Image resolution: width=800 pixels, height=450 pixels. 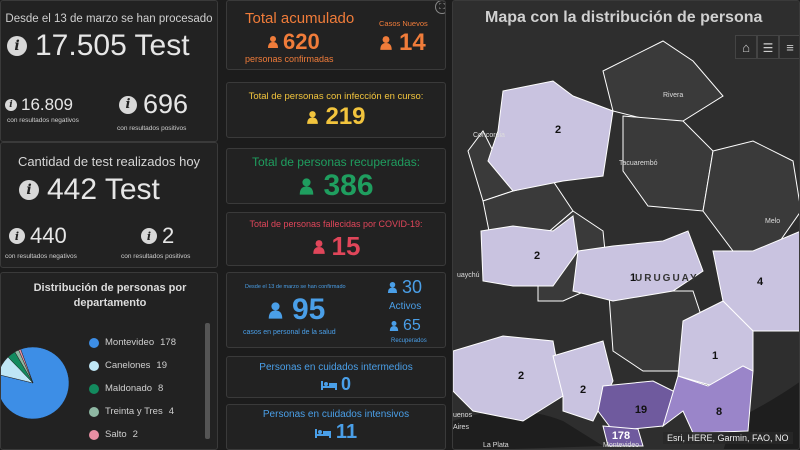 I want to click on distribution-scrollbar, so click(x=207, y=381).